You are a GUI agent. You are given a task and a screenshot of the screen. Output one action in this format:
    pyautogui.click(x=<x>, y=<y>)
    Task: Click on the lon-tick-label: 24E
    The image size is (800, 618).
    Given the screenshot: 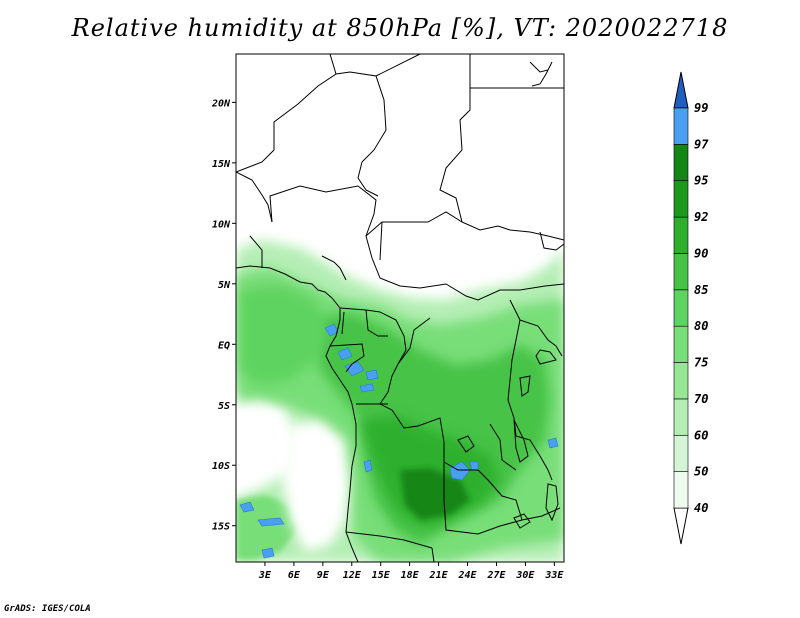 What is the action you would take?
    pyautogui.click(x=467, y=575)
    